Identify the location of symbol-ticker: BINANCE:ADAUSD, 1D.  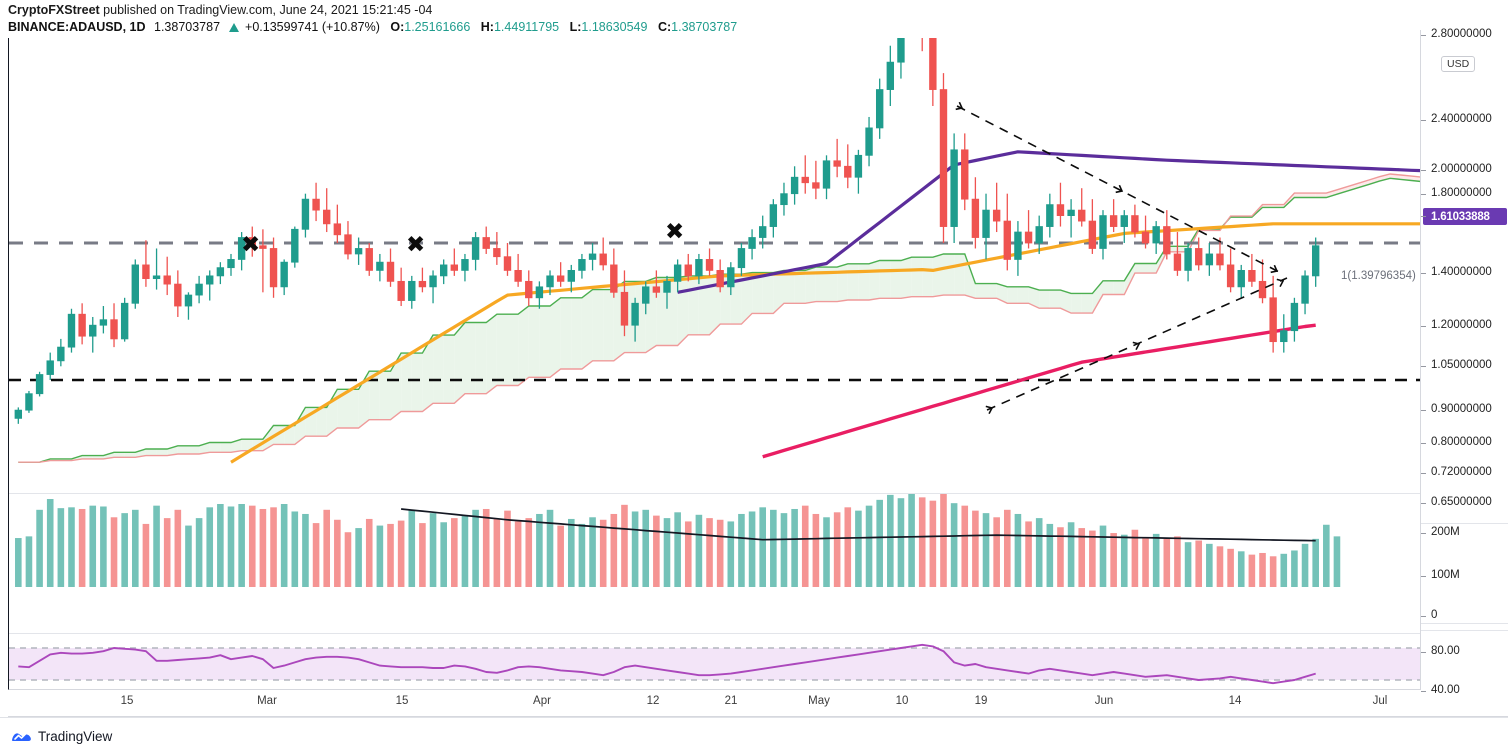
(77, 27).